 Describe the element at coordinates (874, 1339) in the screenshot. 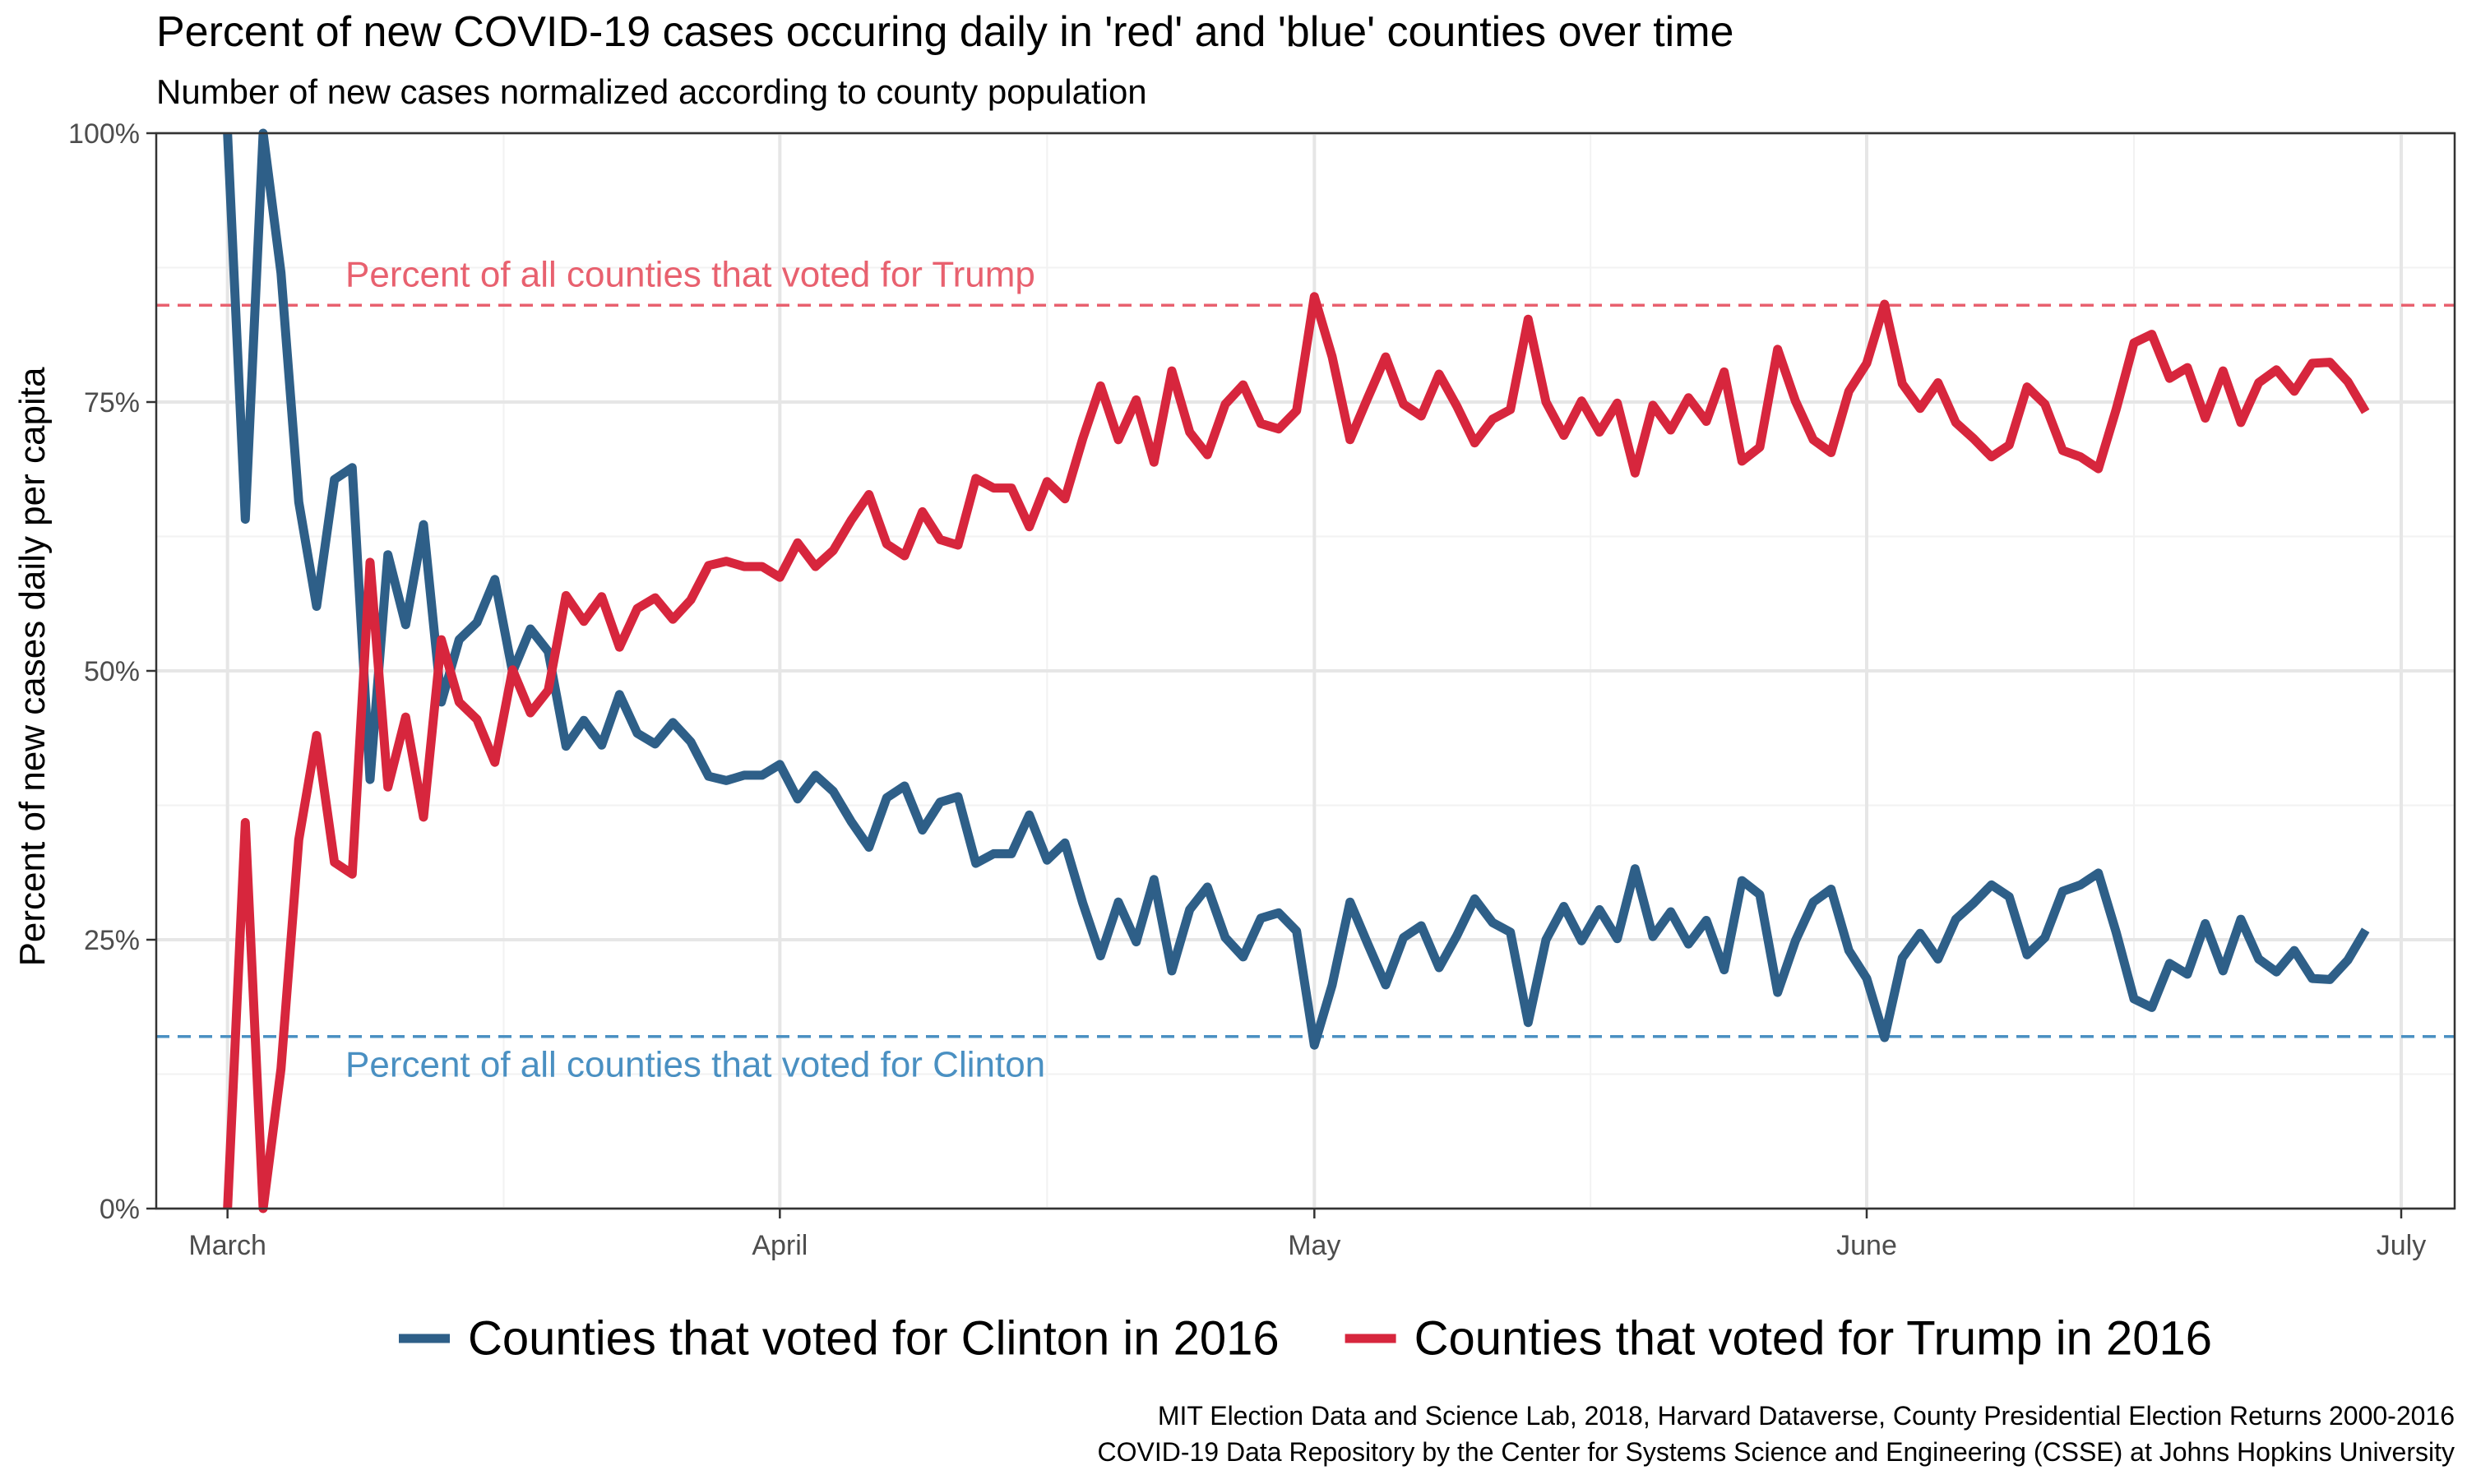

I see `legend-label-0: Counties that voted for Clinton in 2016` at that location.